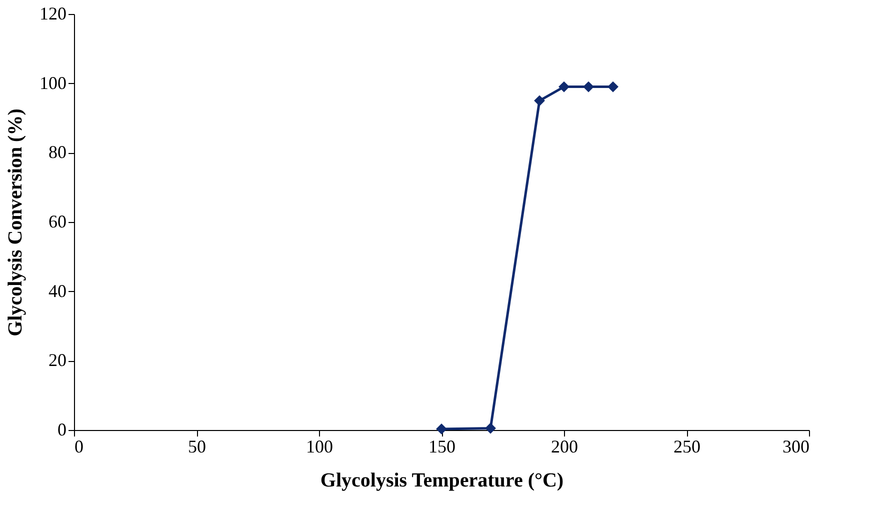 The height and width of the screenshot is (531, 883). Describe the element at coordinates (53, 82) in the screenshot. I see `y-tick-label: 100` at that location.